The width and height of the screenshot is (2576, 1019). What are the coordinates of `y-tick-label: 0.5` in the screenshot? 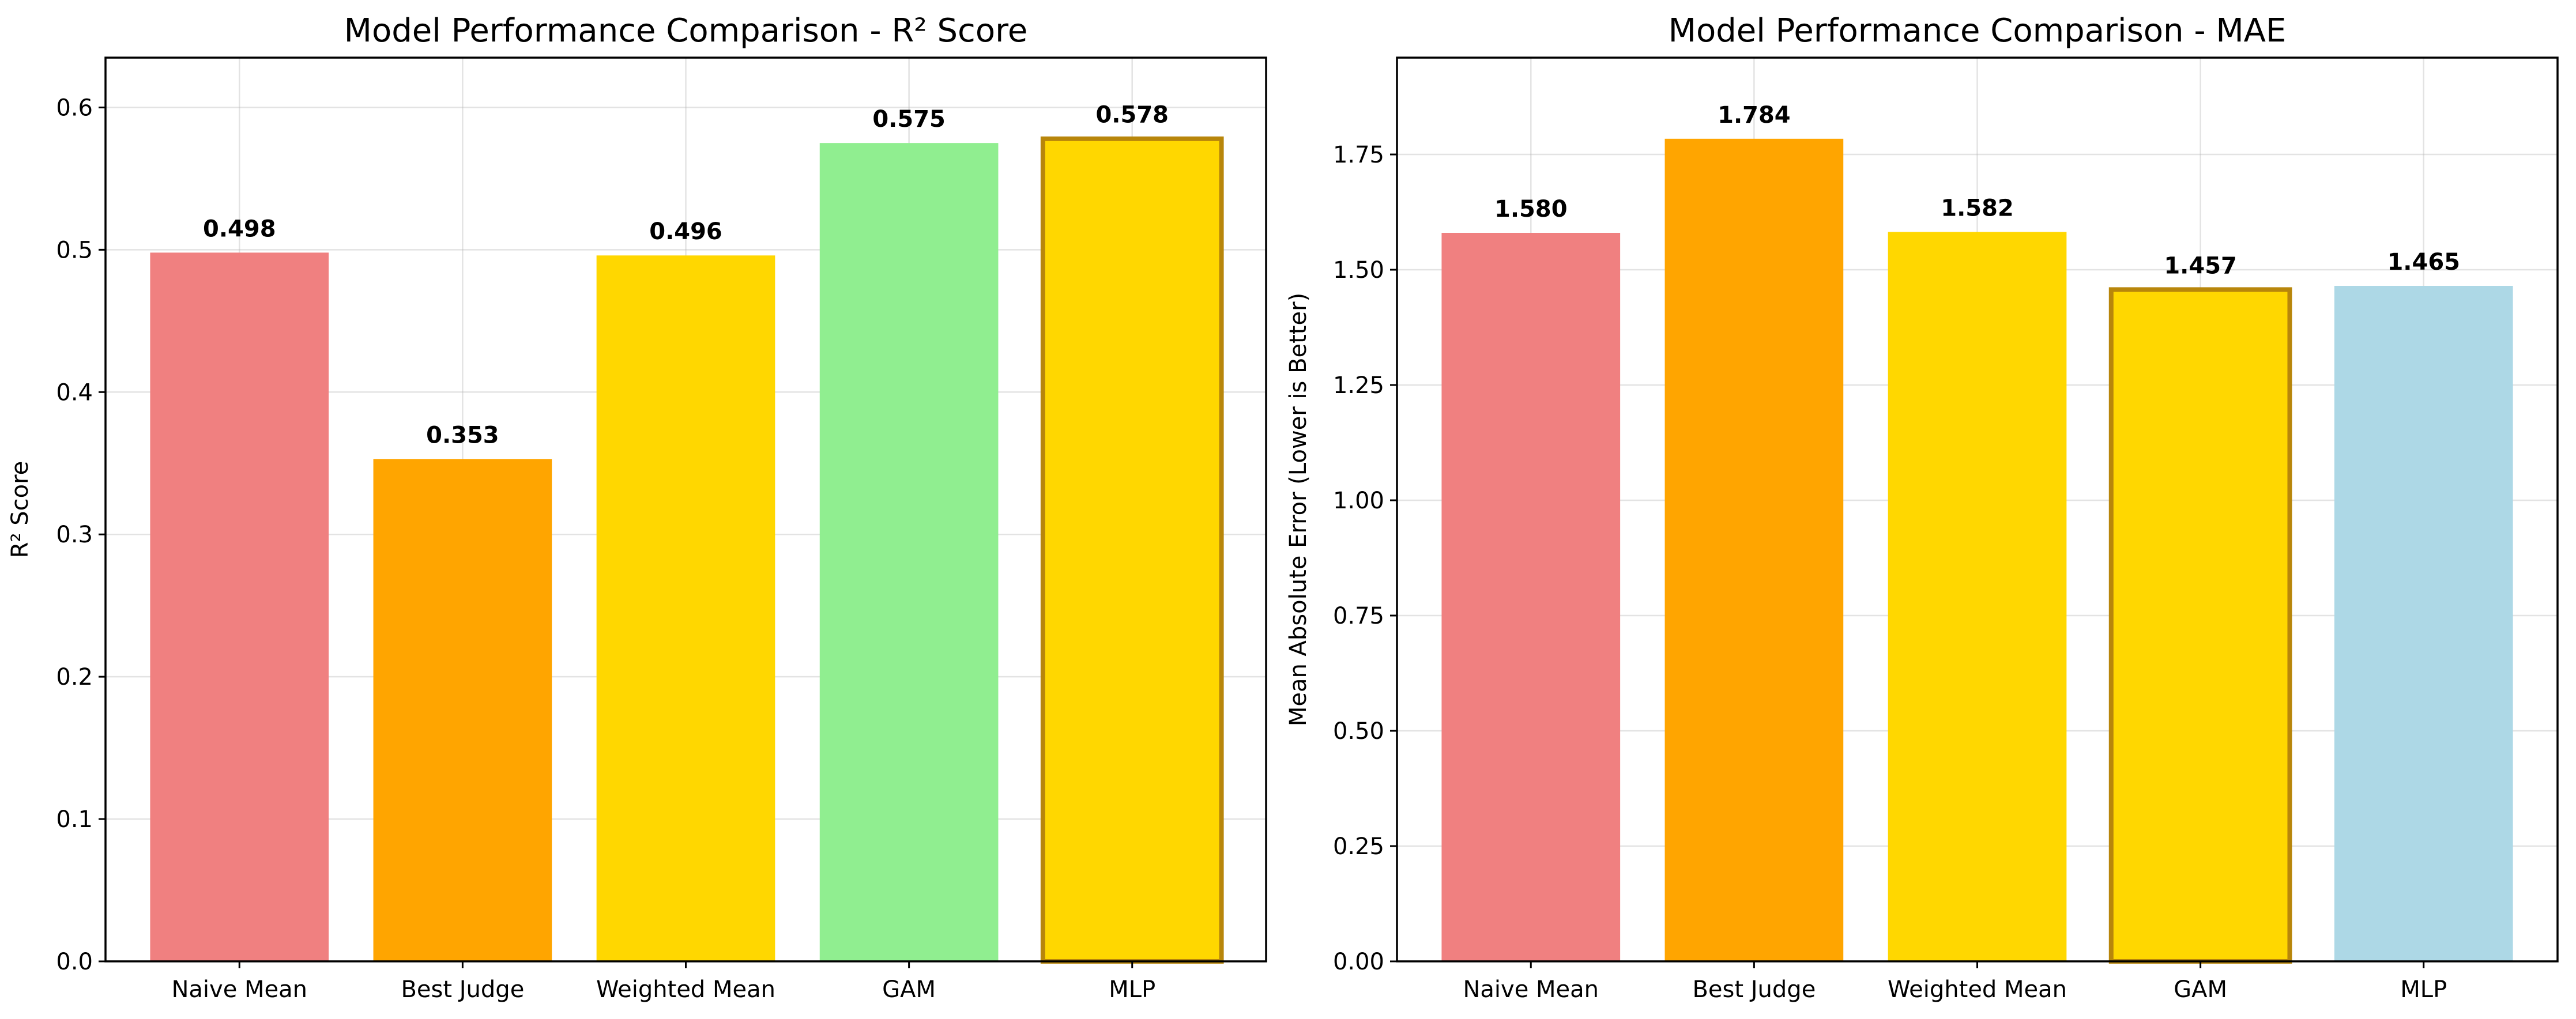 It's located at (74, 250).